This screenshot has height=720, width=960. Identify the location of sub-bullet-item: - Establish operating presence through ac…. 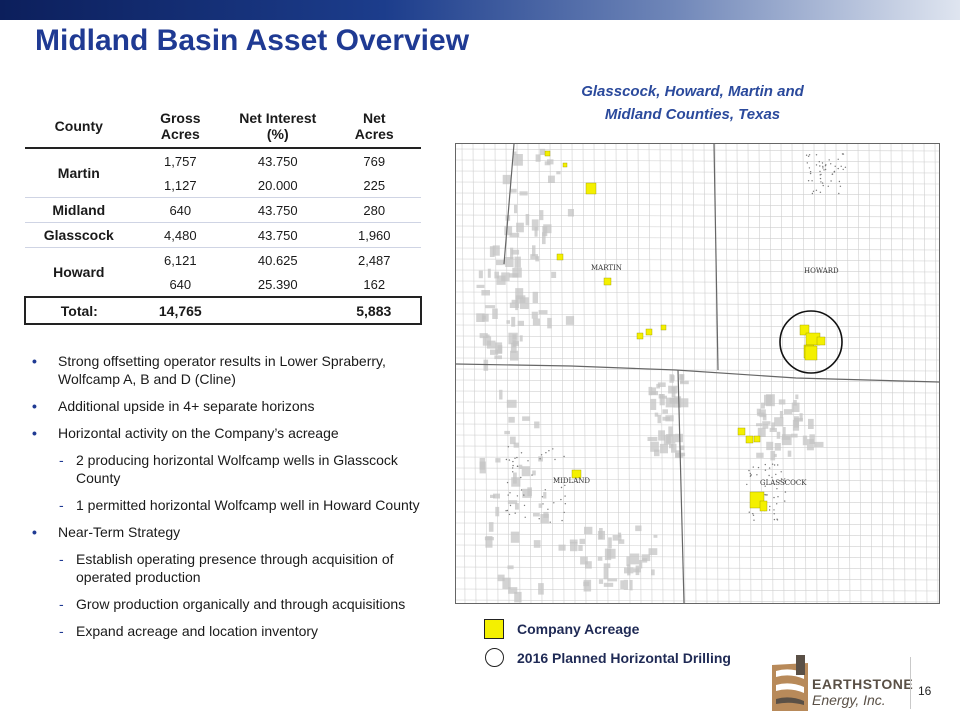
(226, 568).